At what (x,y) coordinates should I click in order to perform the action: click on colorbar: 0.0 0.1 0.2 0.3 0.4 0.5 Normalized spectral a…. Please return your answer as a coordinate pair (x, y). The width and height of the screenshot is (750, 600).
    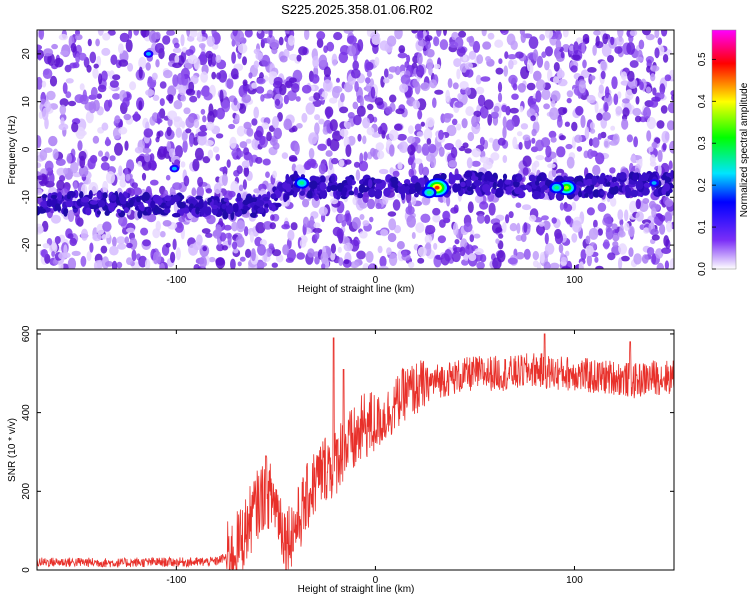
    Looking at the image, I should click on (723, 152).